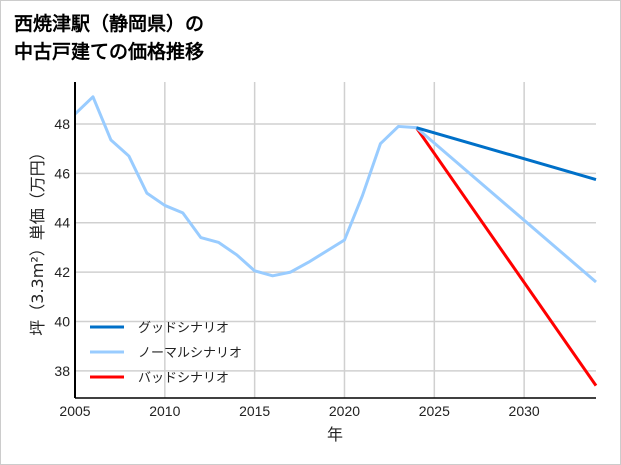  I want to click on series-line-グッドシナリオ, so click(506, 153).